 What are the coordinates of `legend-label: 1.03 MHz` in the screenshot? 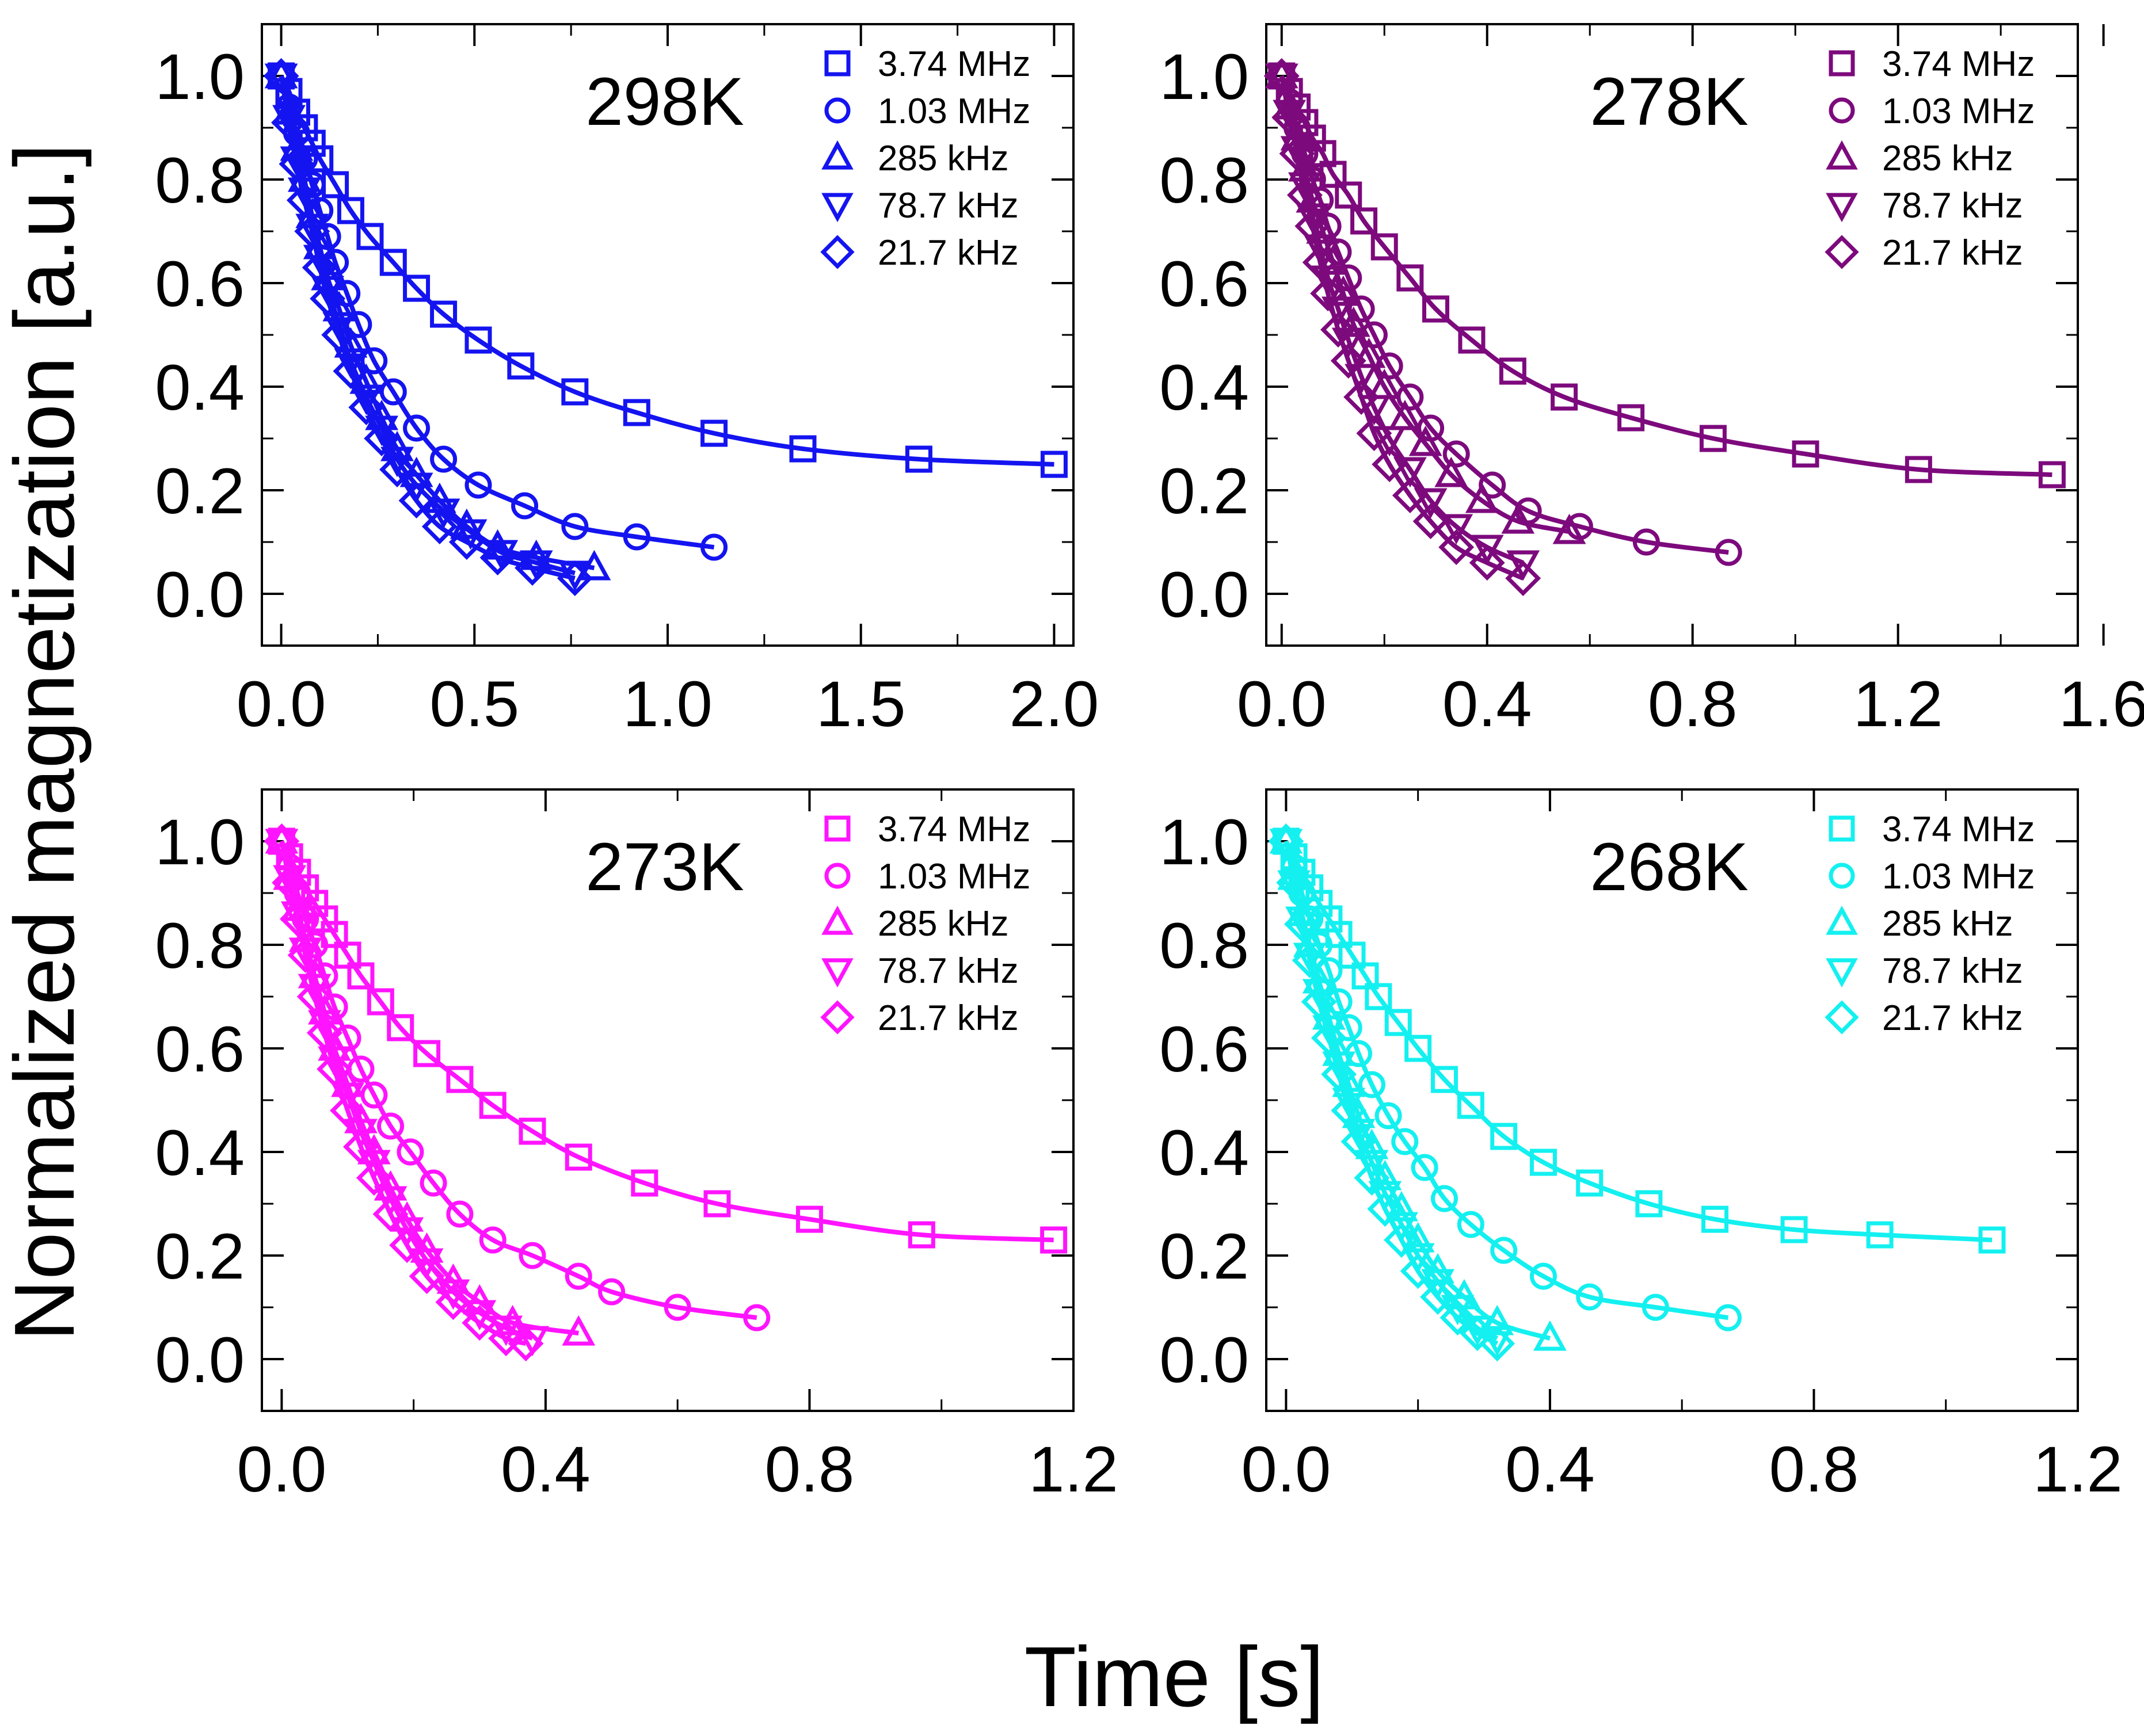 It's located at (954, 111).